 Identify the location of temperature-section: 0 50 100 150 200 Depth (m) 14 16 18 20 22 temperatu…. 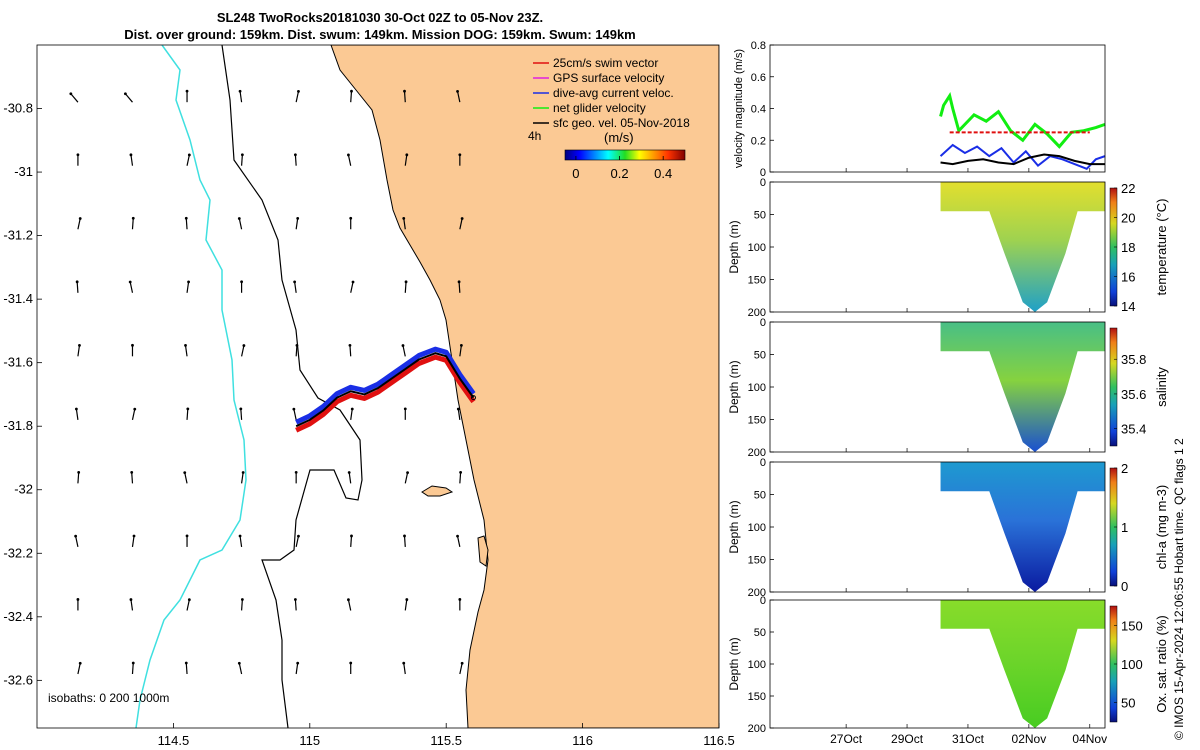
(948, 248).